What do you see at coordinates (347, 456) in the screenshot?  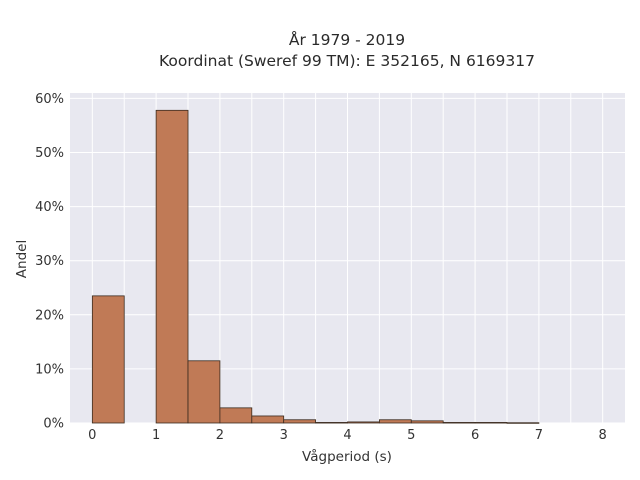 I see `x-axis-label: Vågperiod (s)` at bounding box center [347, 456].